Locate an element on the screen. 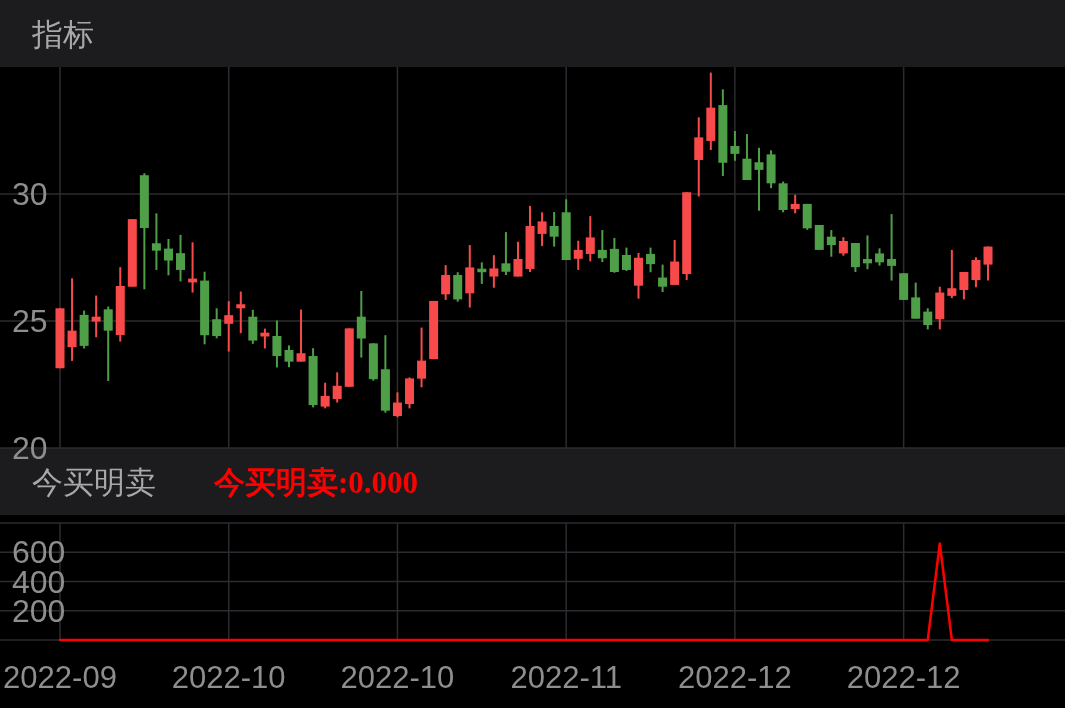 This screenshot has width=1065, height=708. chart-title: 指标 is located at coordinates (62, 34).